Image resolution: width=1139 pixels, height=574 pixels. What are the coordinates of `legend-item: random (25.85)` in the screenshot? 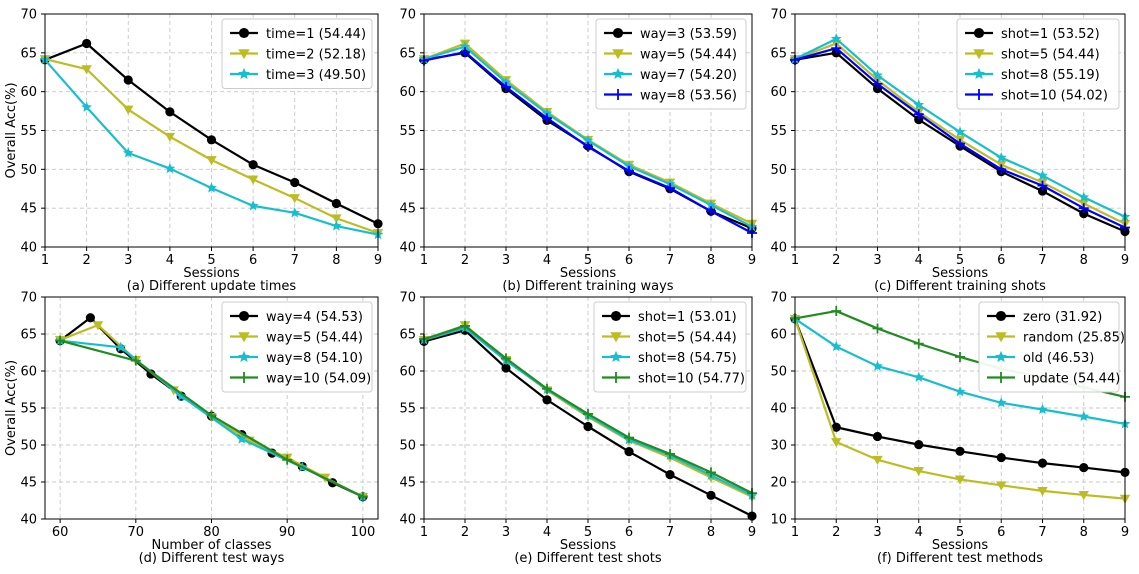 It's located at (1056, 338).